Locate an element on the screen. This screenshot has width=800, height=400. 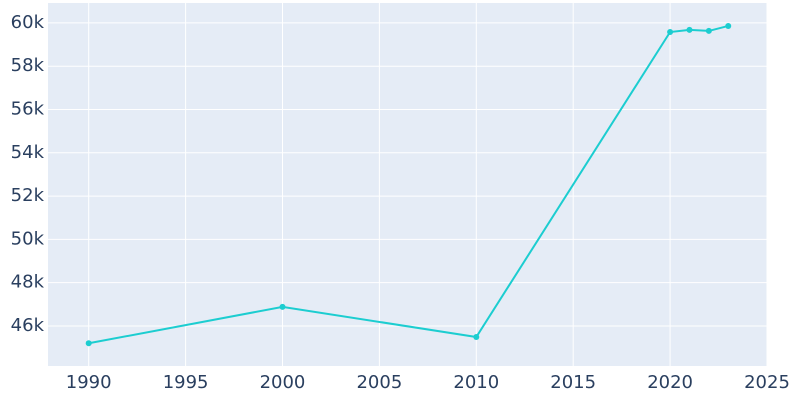
y-tick-label: 58k is located at coordinates (28, 65).